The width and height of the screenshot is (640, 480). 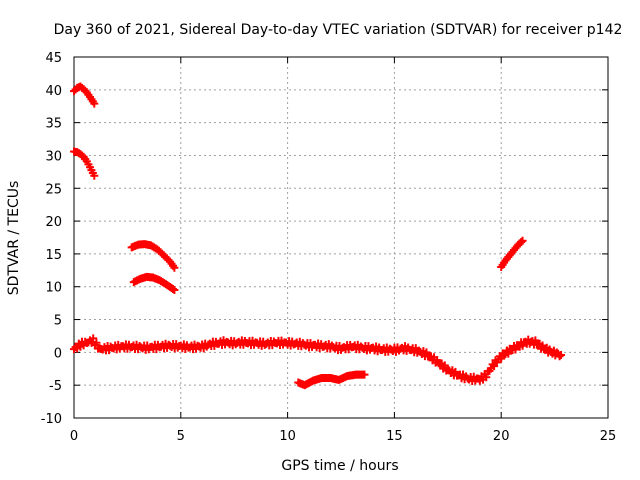 What do you see at coordinates (55, 386) in the screenshot?
I see `y-tick-label: -5` at bounding box center [55, 386].